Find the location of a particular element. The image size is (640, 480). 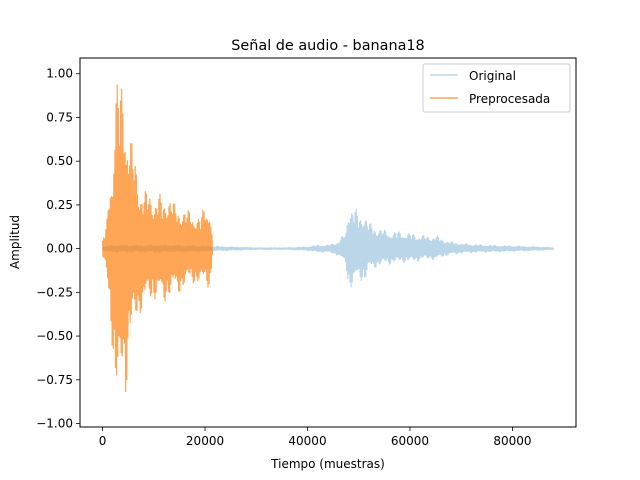

y-axis-ticks: −1.00 −0.75 −0.50 −0.25 0.00 0.25 0.50 0.75 1.00 is located at coordinates (58, 249).